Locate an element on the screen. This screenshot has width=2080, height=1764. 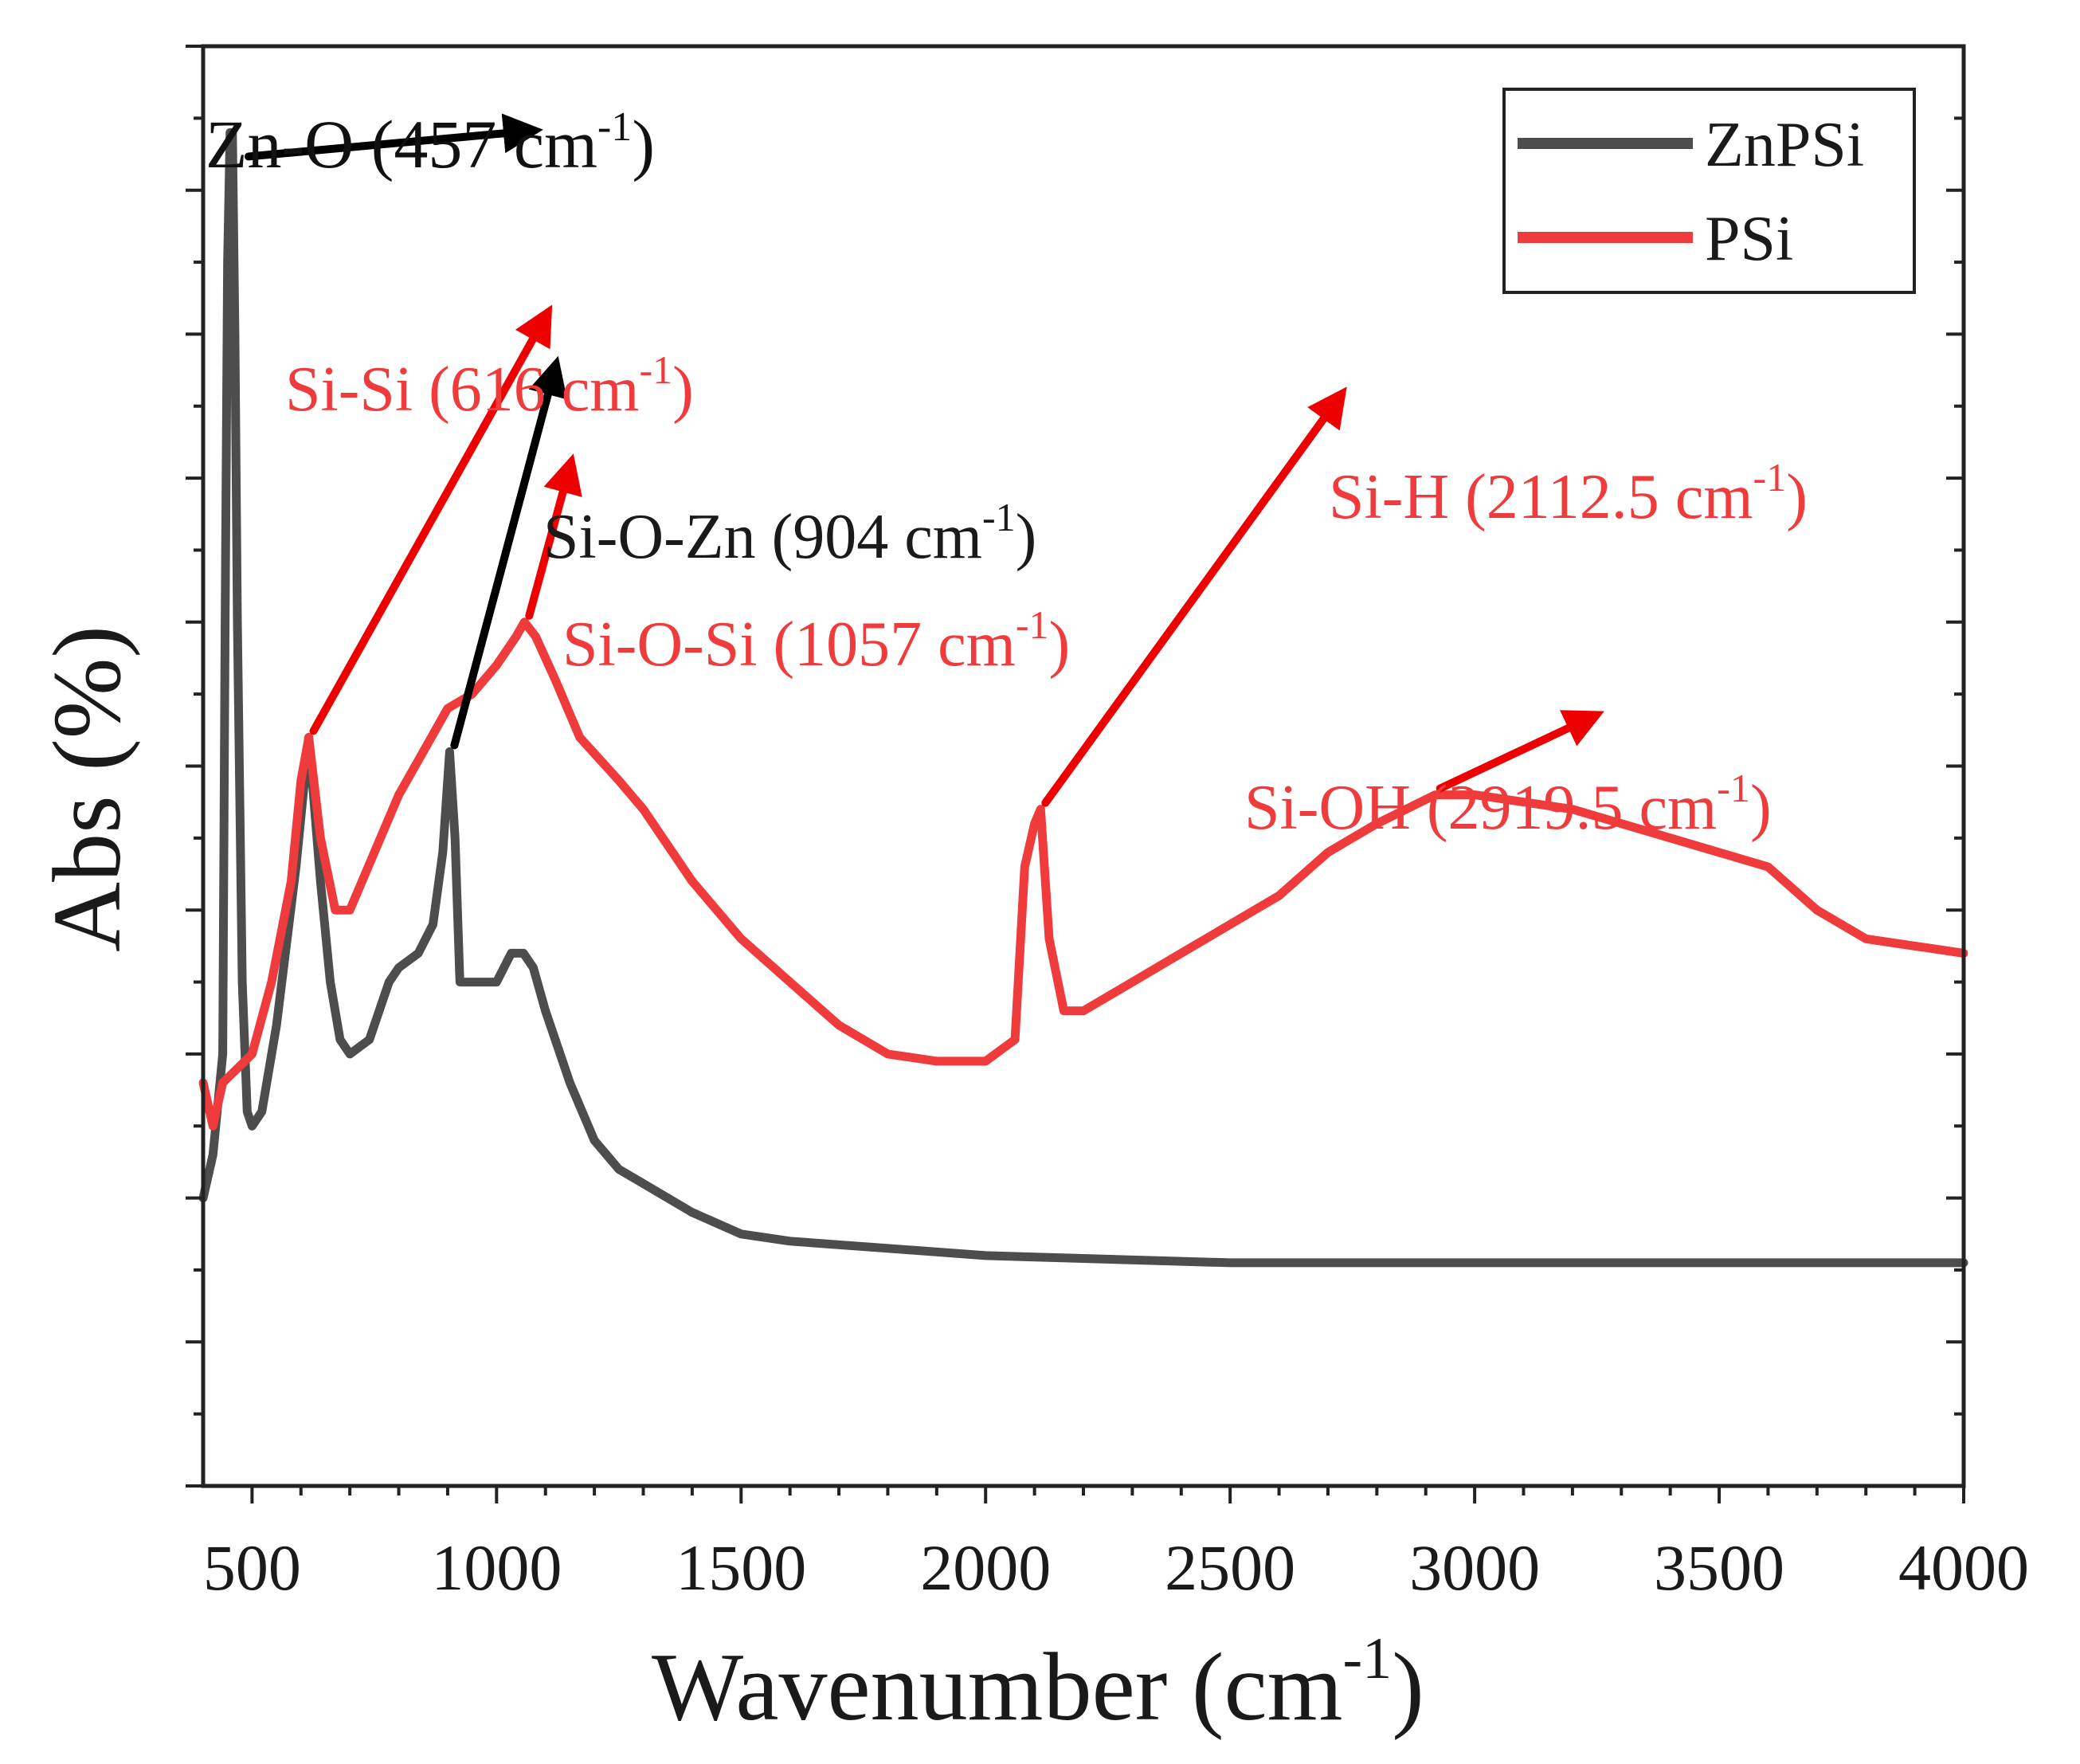
annotation-si-si: Si-Si (616 cm-1) is located at coordinates (490, 386).